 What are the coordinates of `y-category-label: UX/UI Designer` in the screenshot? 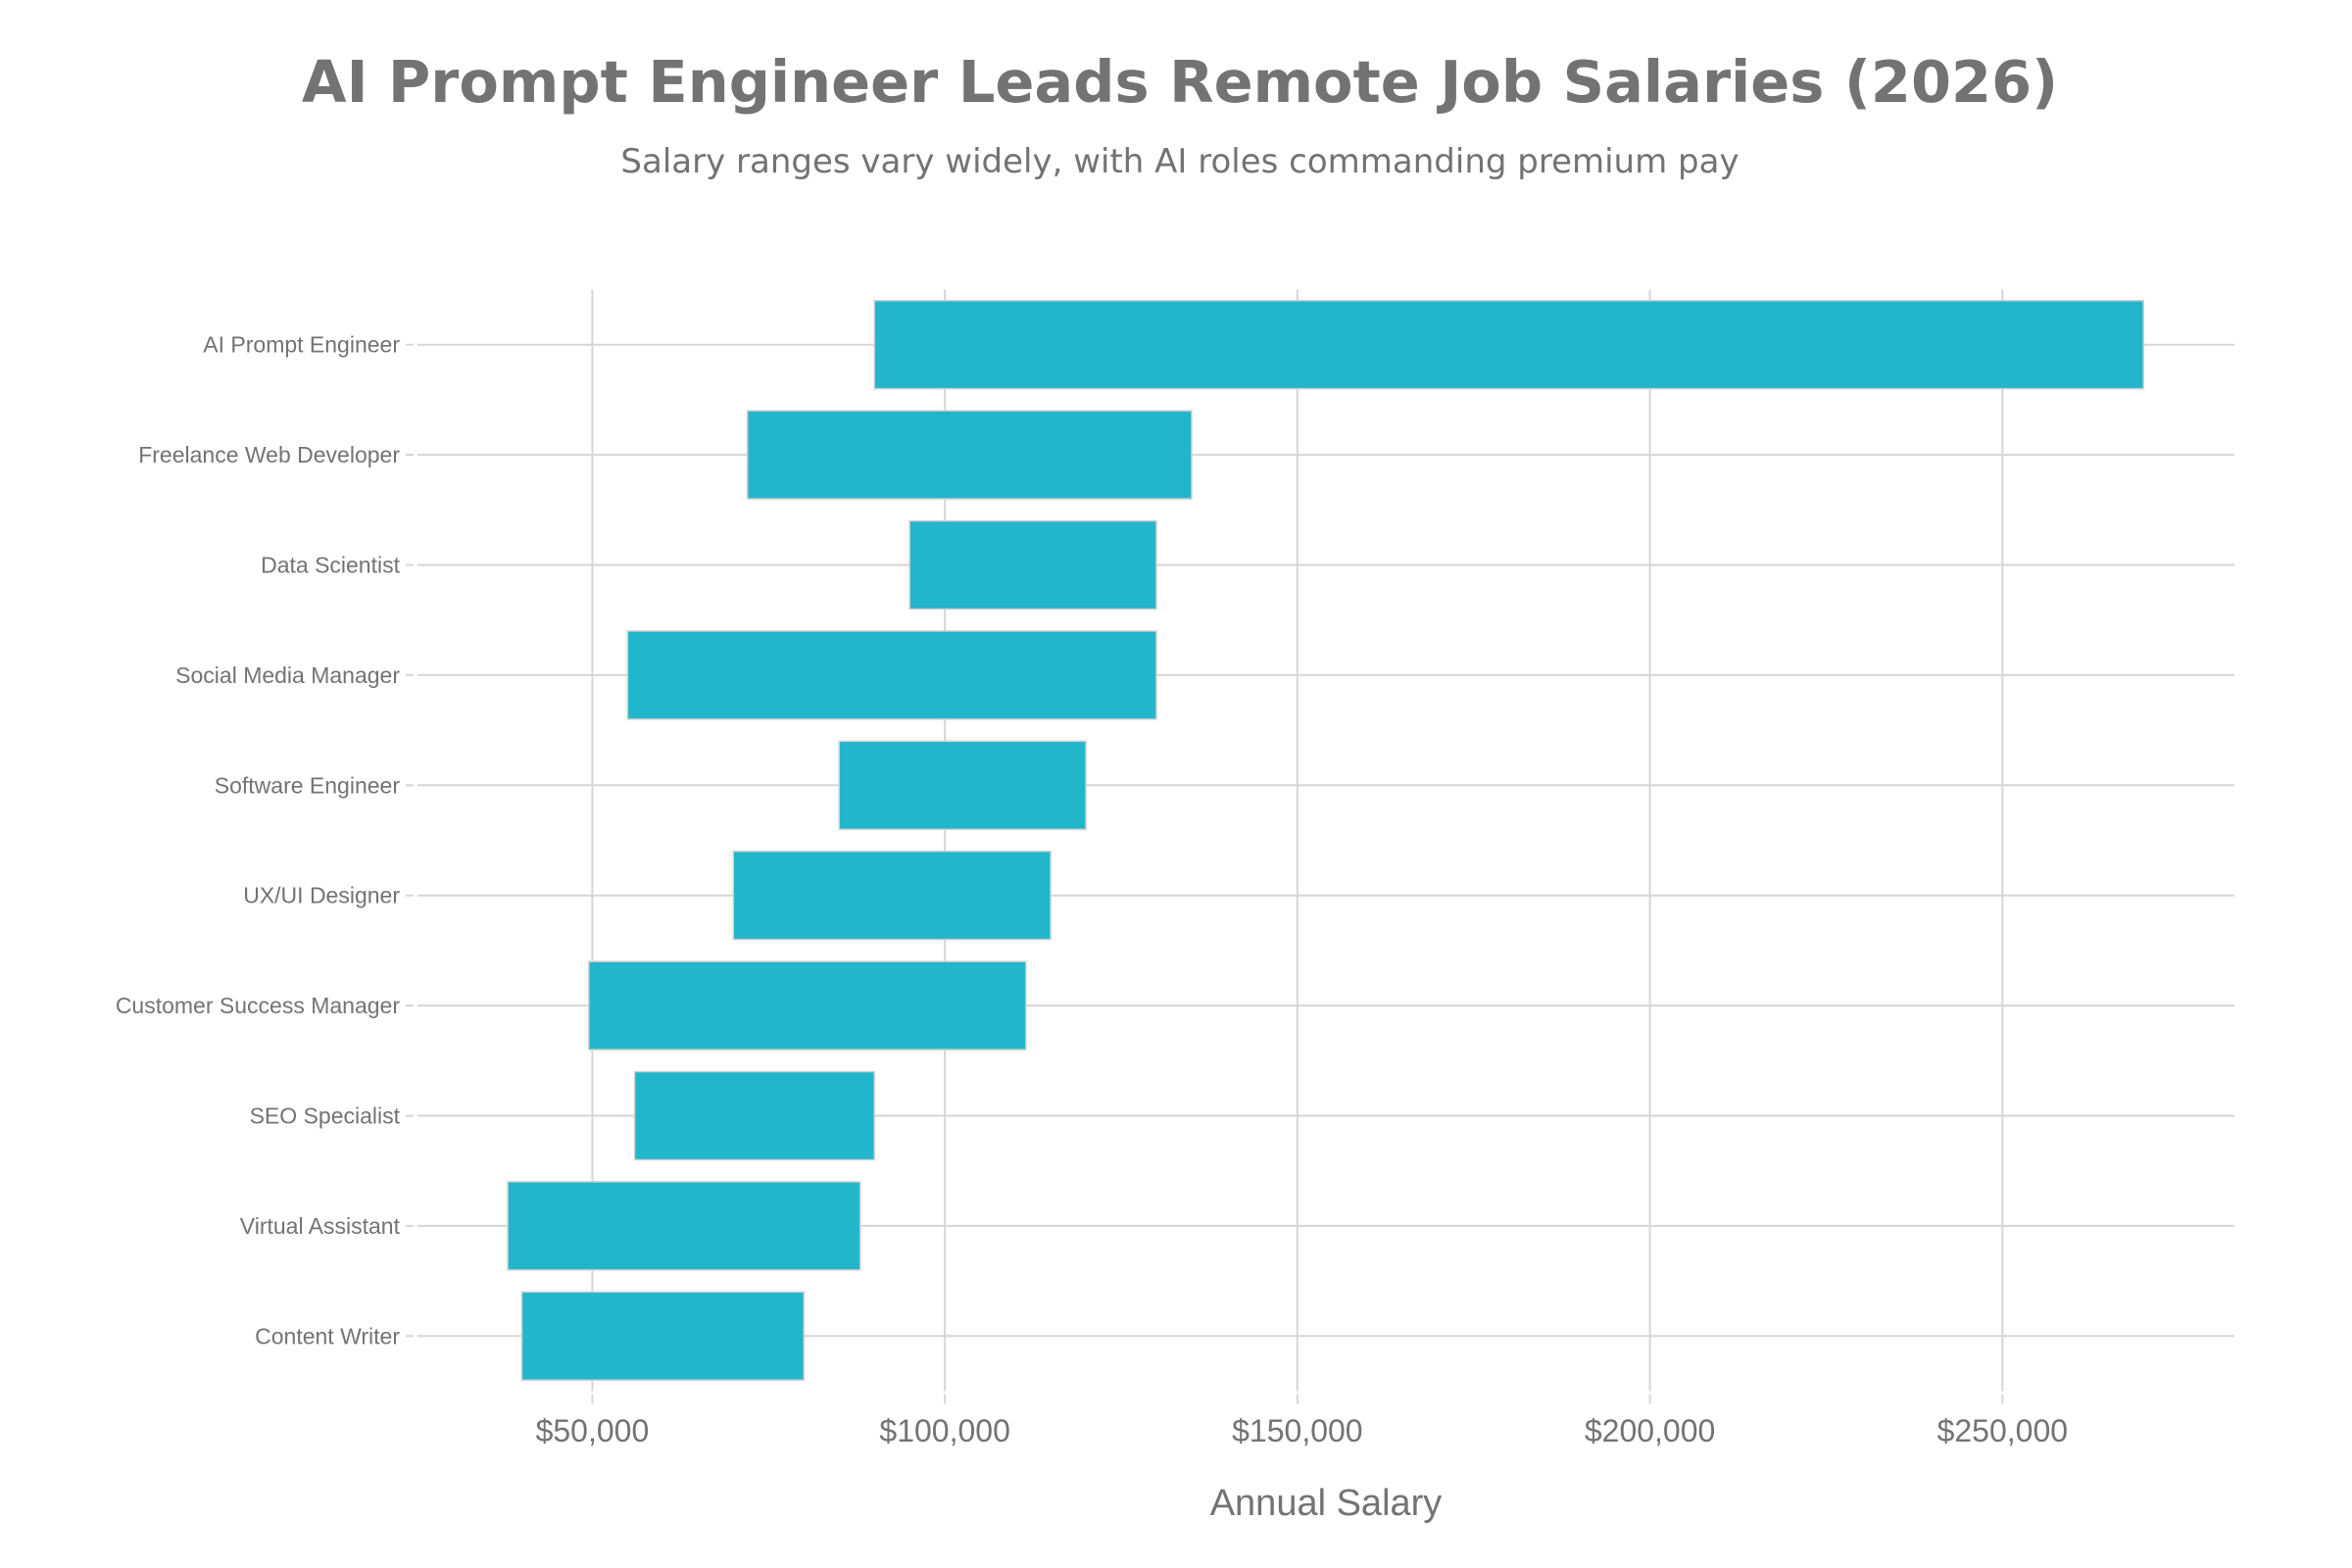 It's located at (321, 895).